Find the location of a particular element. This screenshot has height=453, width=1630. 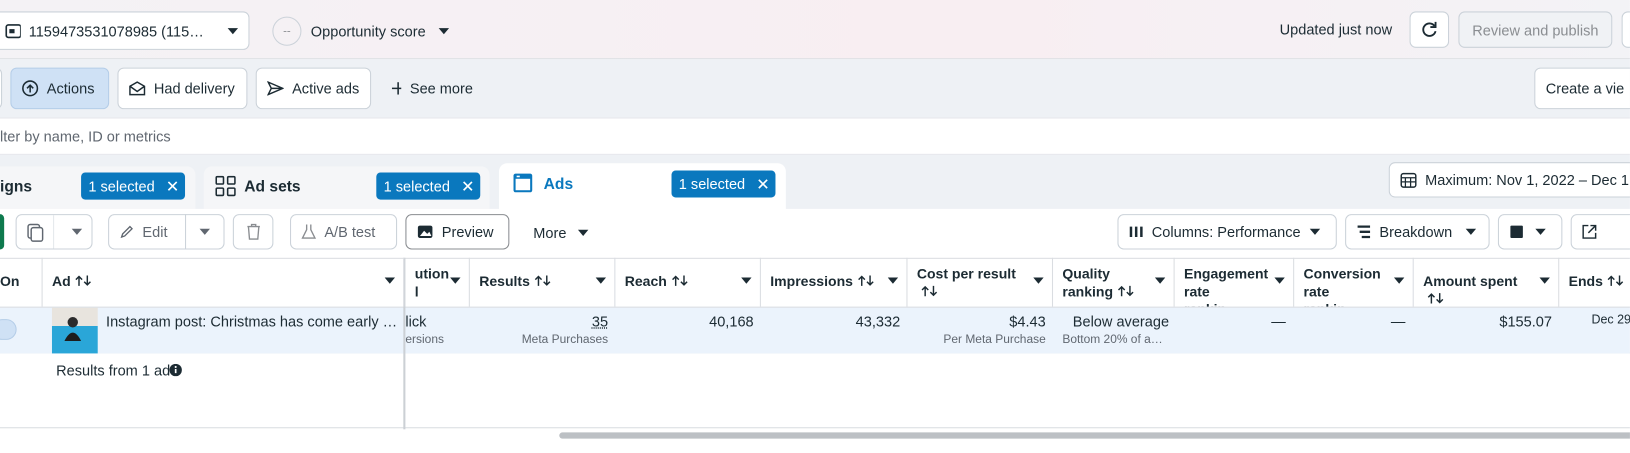

column-header: Cost per result is located at coordinates (980, 282).